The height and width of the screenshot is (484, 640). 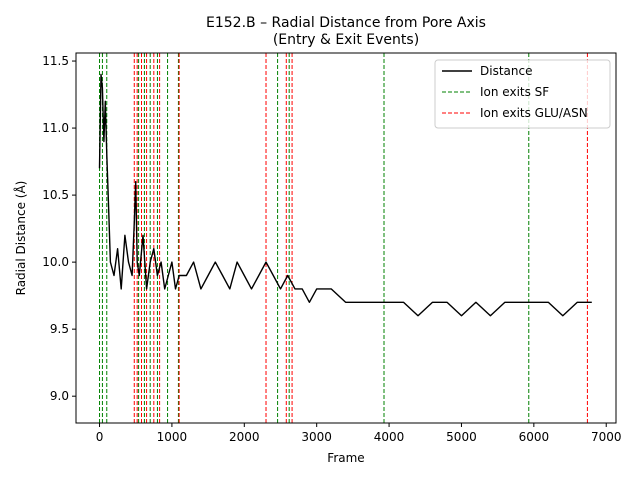 What do you see at coordinates (534, 113) in the screenshot?
I see `legend-label-glu-asn: Ion exits GLU/ASN` at bounding box center [534, 113].